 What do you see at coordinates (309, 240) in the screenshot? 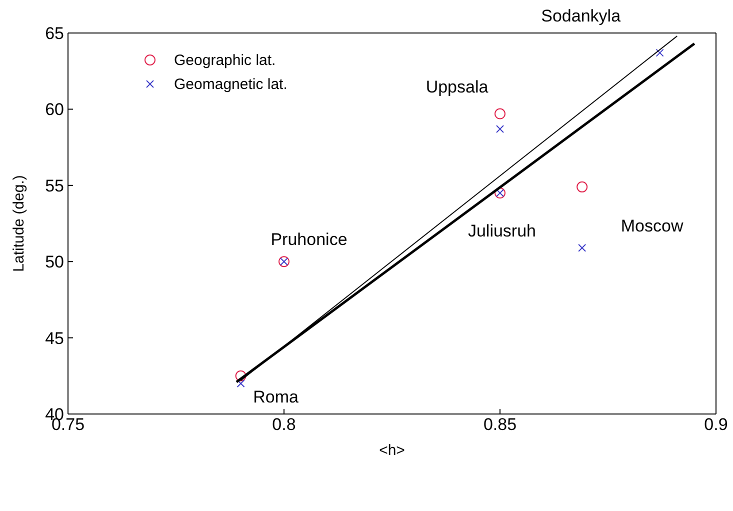
I see `annotation: Pruhonice` at bounding box center [309, 240].